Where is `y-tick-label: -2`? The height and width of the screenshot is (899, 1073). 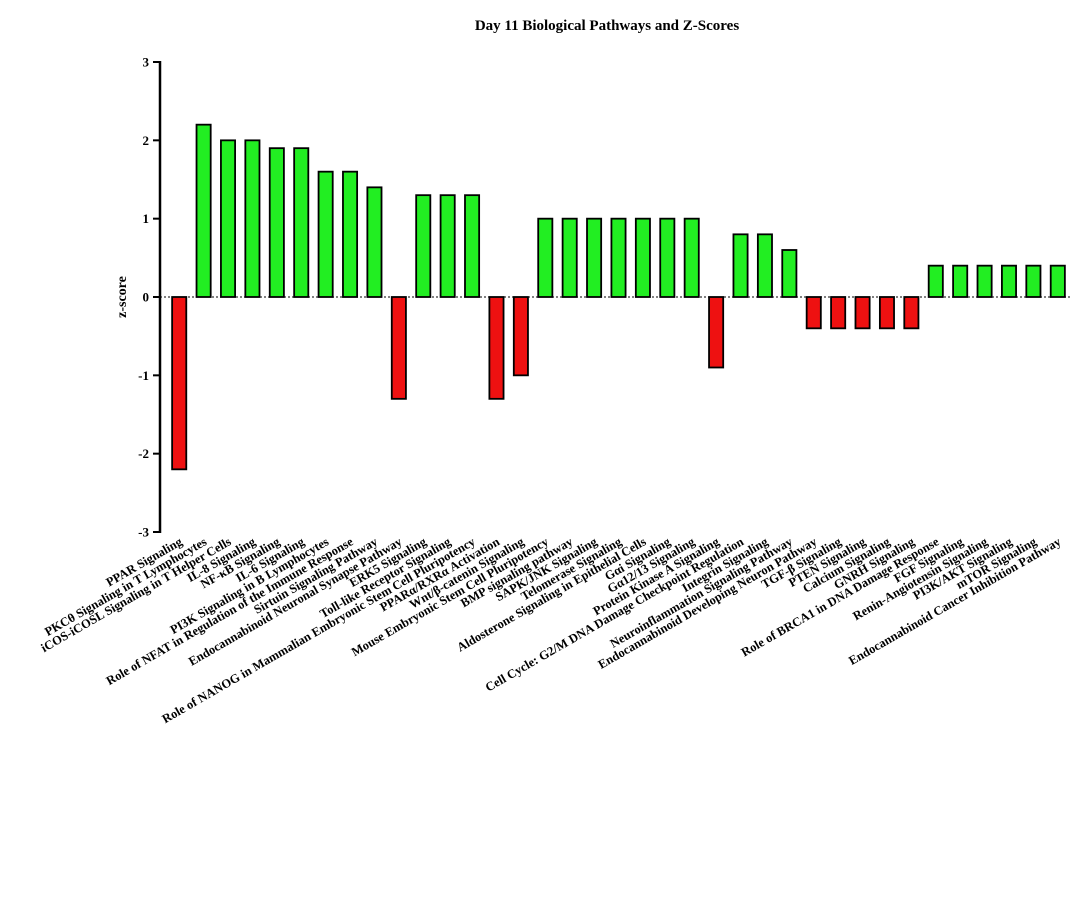
y-tick-label: -2 is located at coordinates (143, 453).